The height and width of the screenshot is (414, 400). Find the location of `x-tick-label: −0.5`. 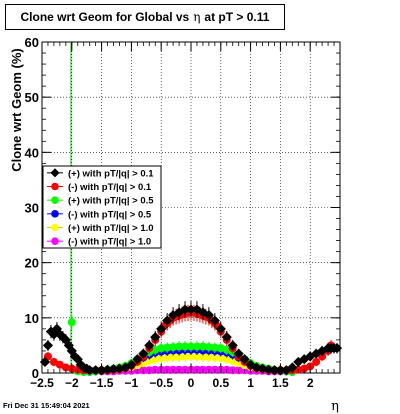

x-tick-label: −0.5 is located at coordinates (161, 383).